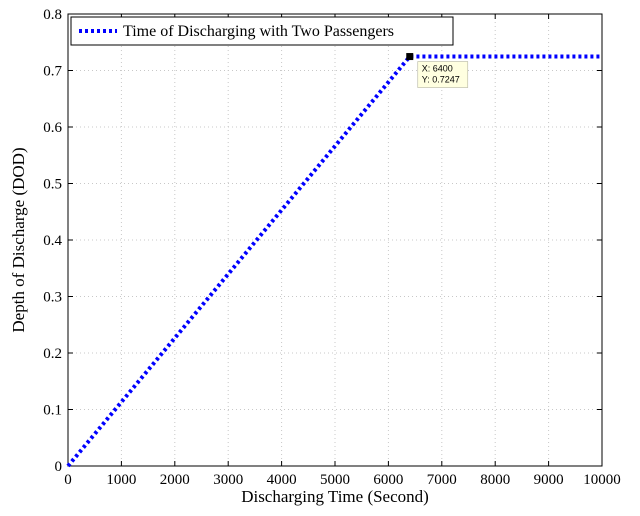 This screenshot has width=640, height=516. What do you see at coordinates (52, 185) in the screenshot?
I see `y-tick-label: 0.5` at bounding box center [52, 185].